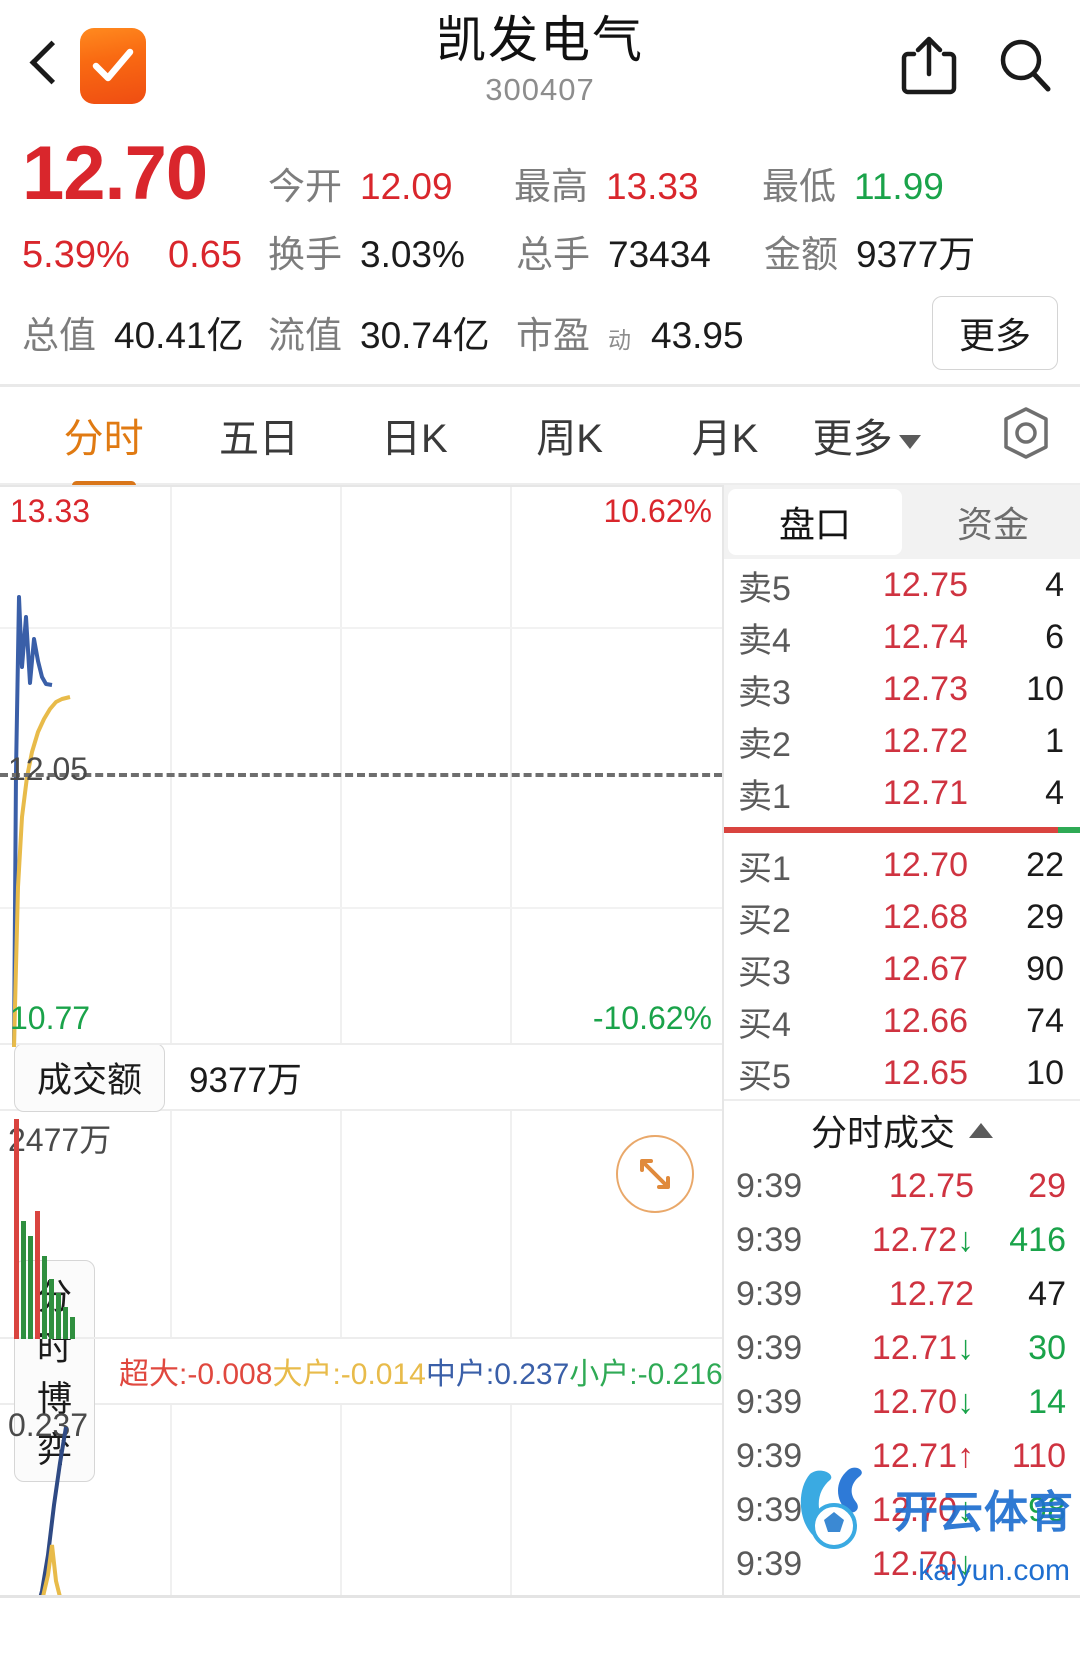 The width and height of the screenshot is (1080, 1664). What do you see at coordinates (245, 1080) in the screenshot?
I see `volume-total-value: 9377万` at bounding box center [245, 1080].